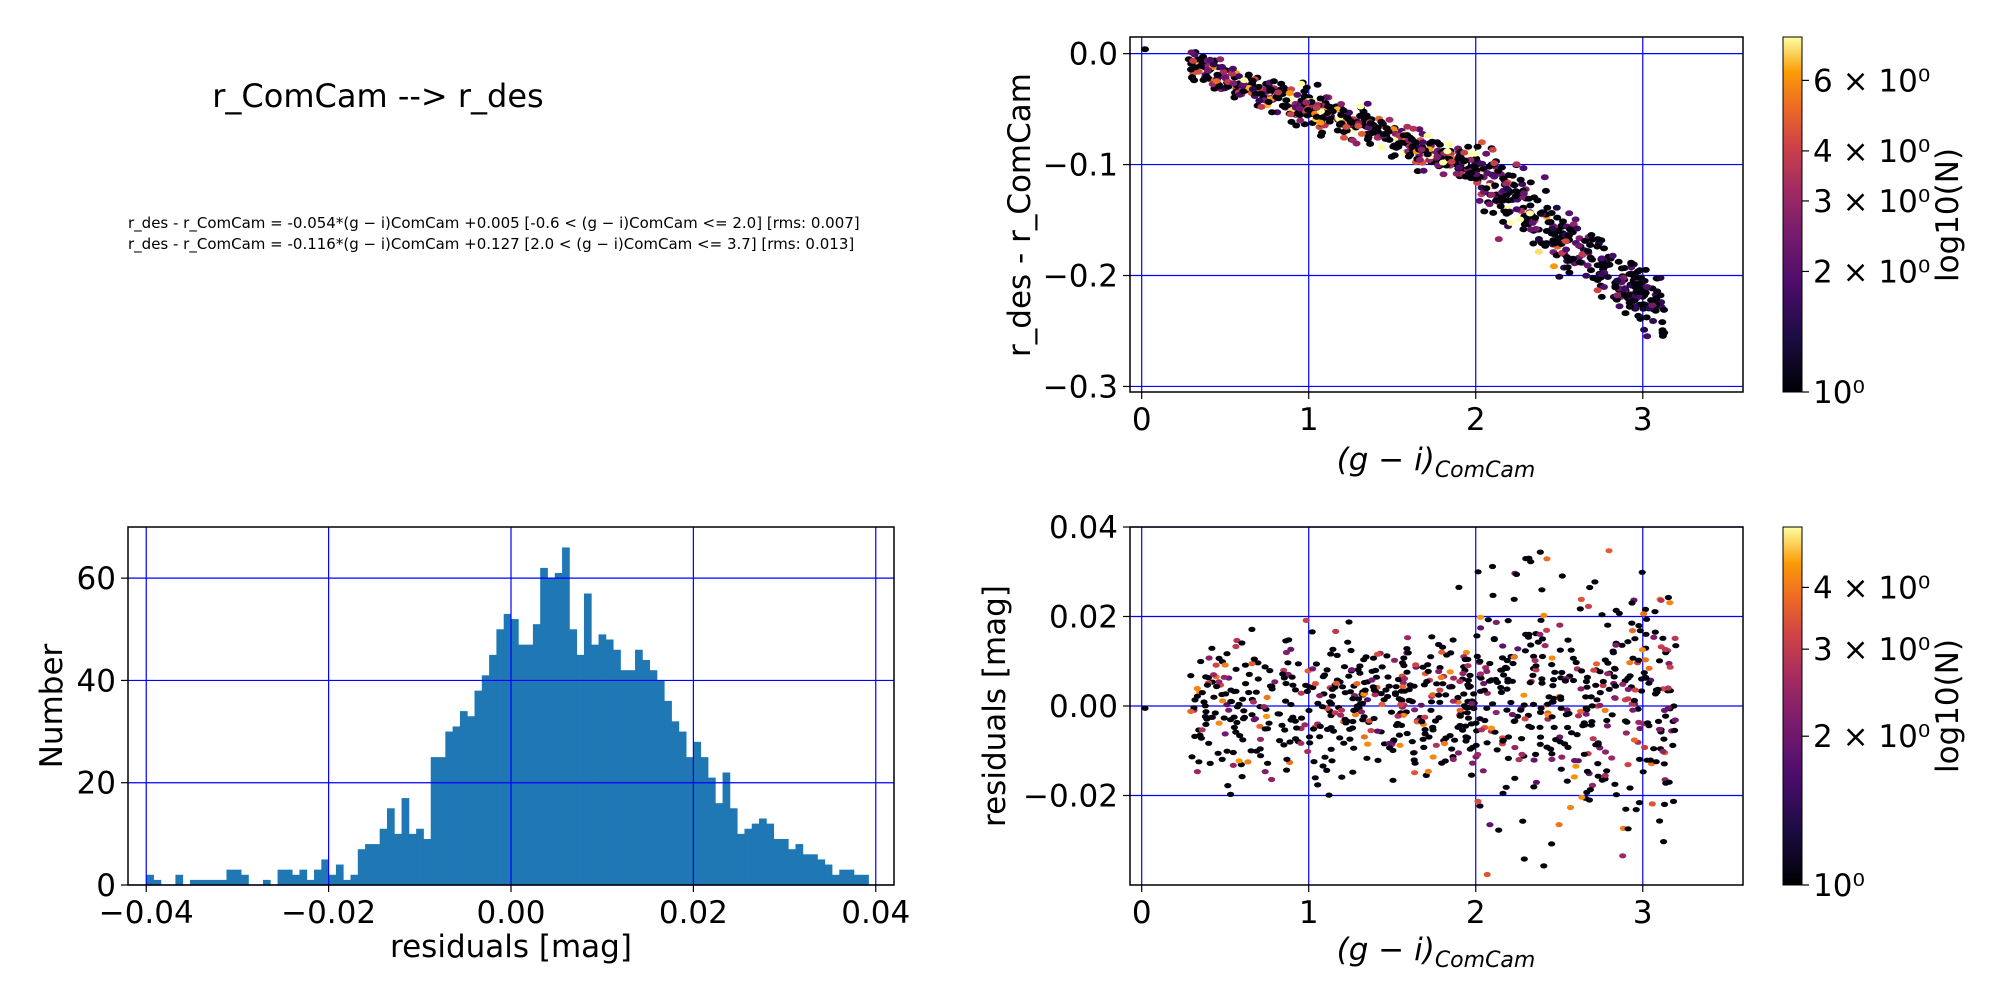 The height and width of the screenshot is (1000, 2000). What do you see at coordinates (1436, 462) in the screenshot?
I see `x-axis-label: (g − i)ComCam` at bounding box center [1436, 462].